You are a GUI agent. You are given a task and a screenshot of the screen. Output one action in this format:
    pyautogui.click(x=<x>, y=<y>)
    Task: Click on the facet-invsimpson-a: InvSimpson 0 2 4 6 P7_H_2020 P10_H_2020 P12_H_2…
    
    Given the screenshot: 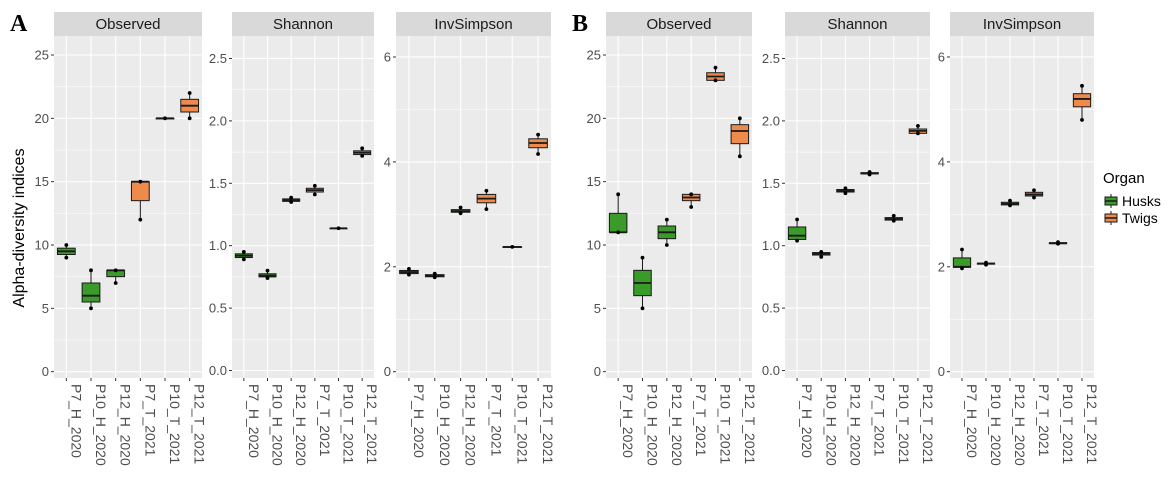 What is the action you would take?
    pyautogui.click(x=470, y=239)
    